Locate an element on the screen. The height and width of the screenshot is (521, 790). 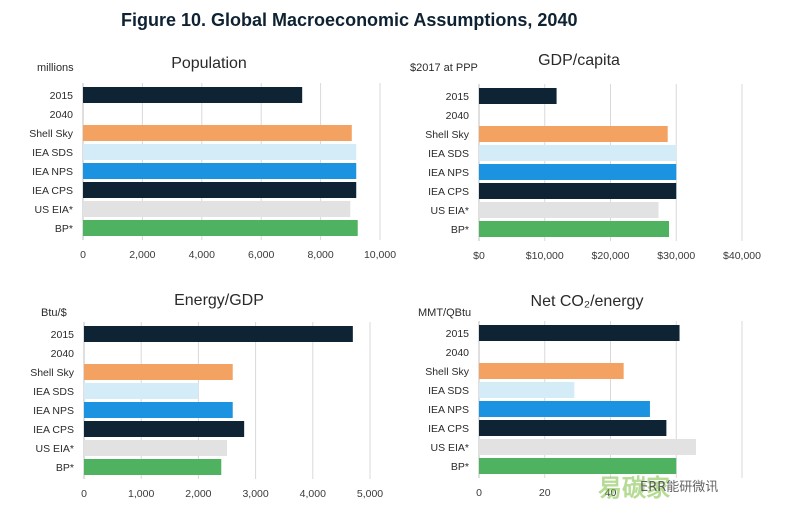
panel2-tick-label: $0 is located at coordinates (479, 256).